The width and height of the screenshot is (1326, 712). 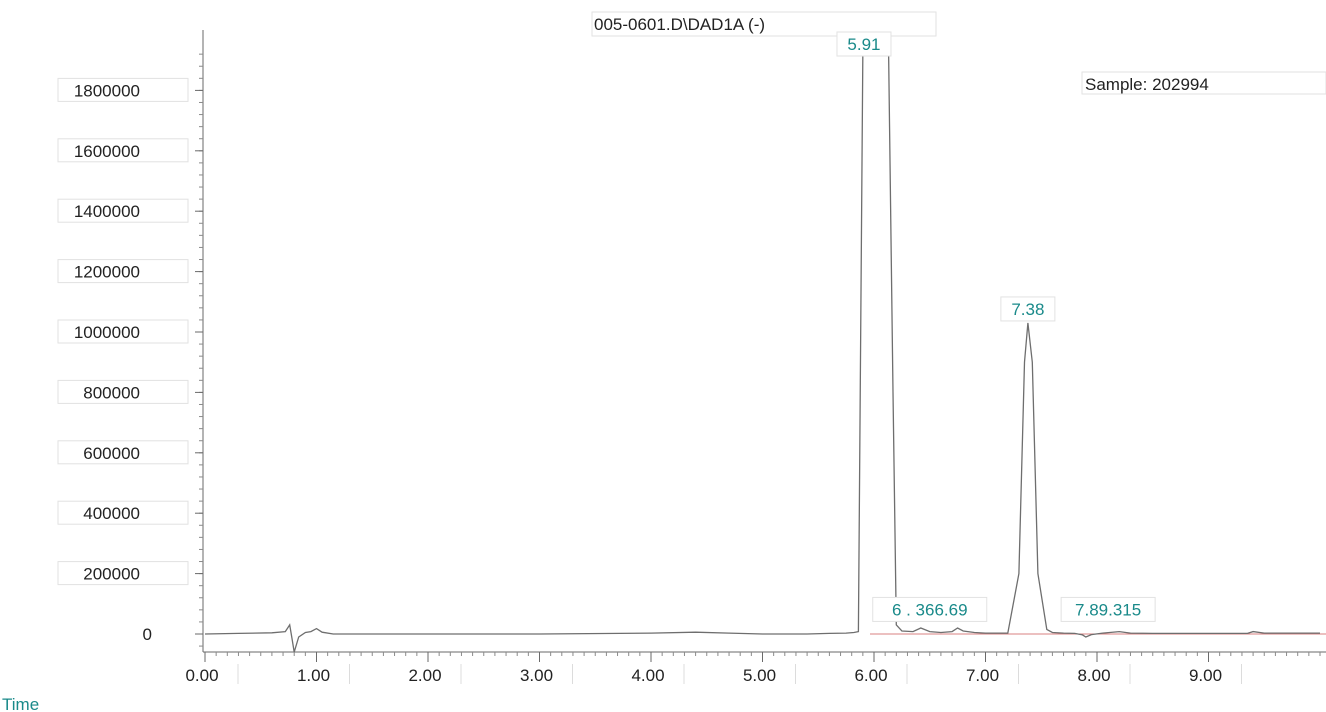 I want to click on y-tick-label: 800000, so click(x=111, y=392).